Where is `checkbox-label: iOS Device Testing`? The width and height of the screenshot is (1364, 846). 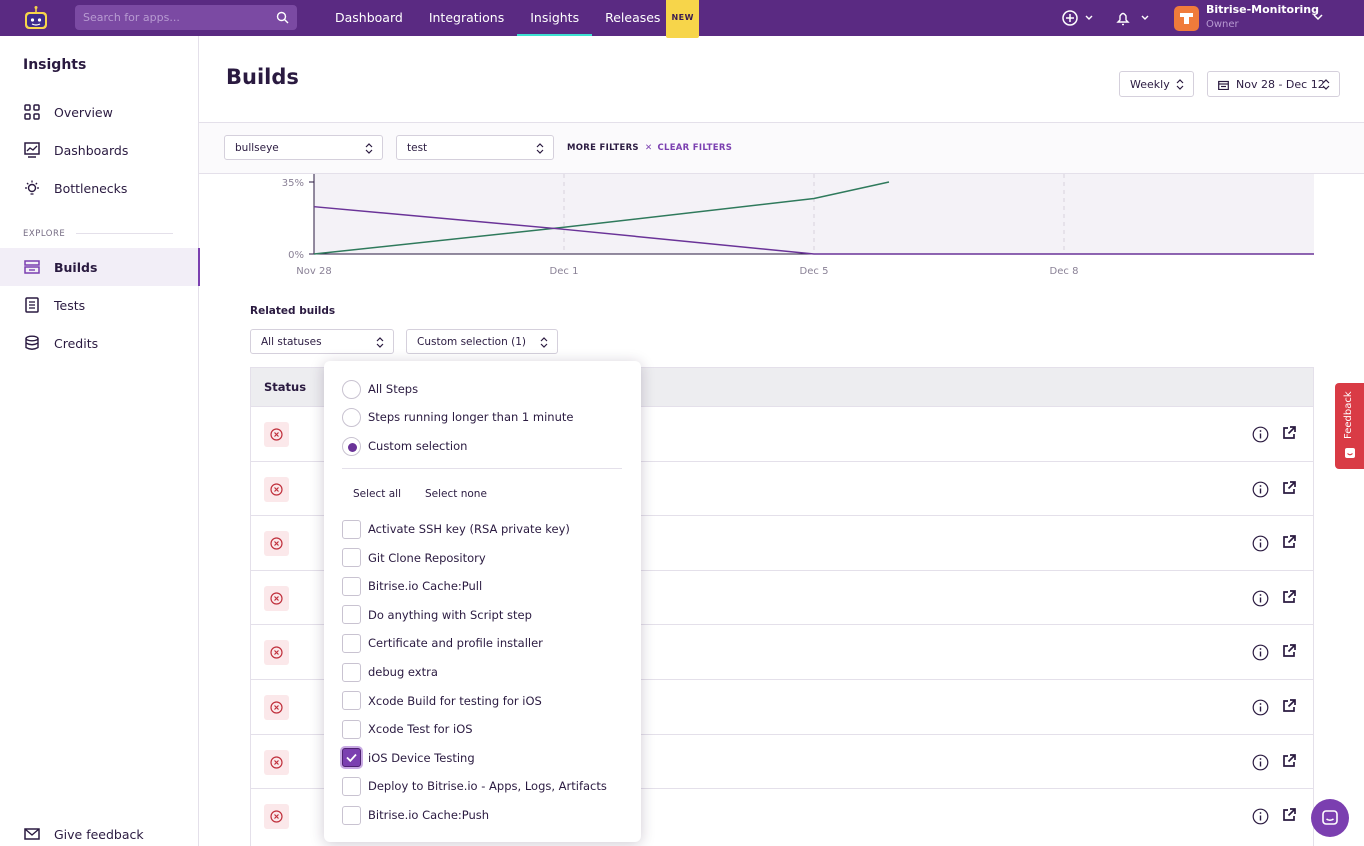 checkbox-label: iOS Device Testing is located at coordinates (421, 757).